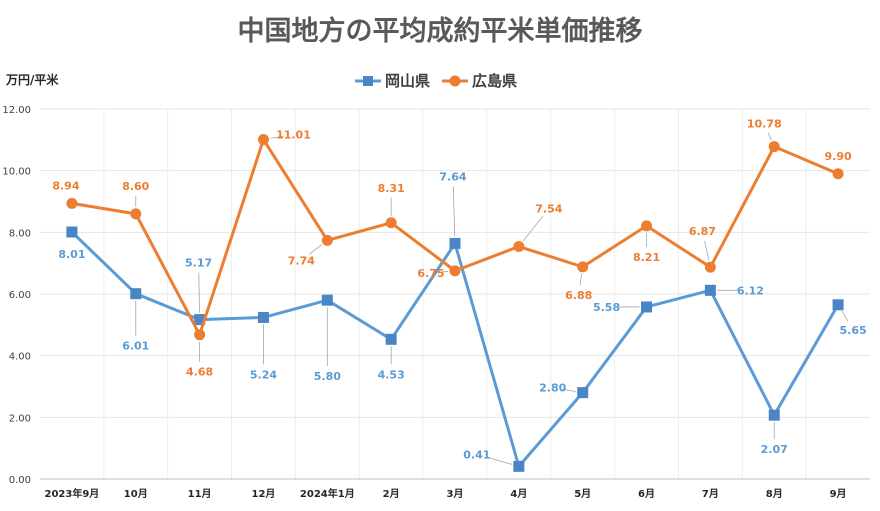 The image size is (880, 511). I want to click on data-label-hiroshima: 6.75, so click(430, 273).